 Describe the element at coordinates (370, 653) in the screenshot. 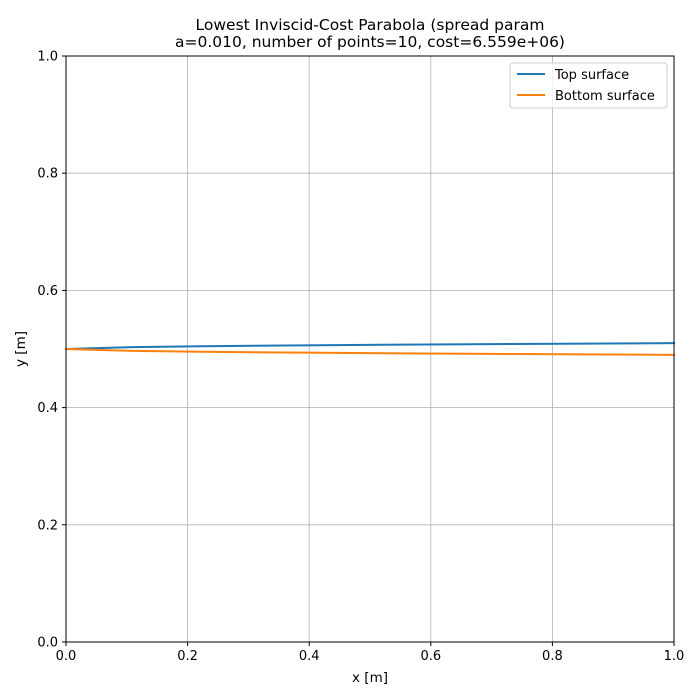

I see `x-axis-ticks: 0.0 0.2 0.4 0.6 0.8 1.0` at that location.